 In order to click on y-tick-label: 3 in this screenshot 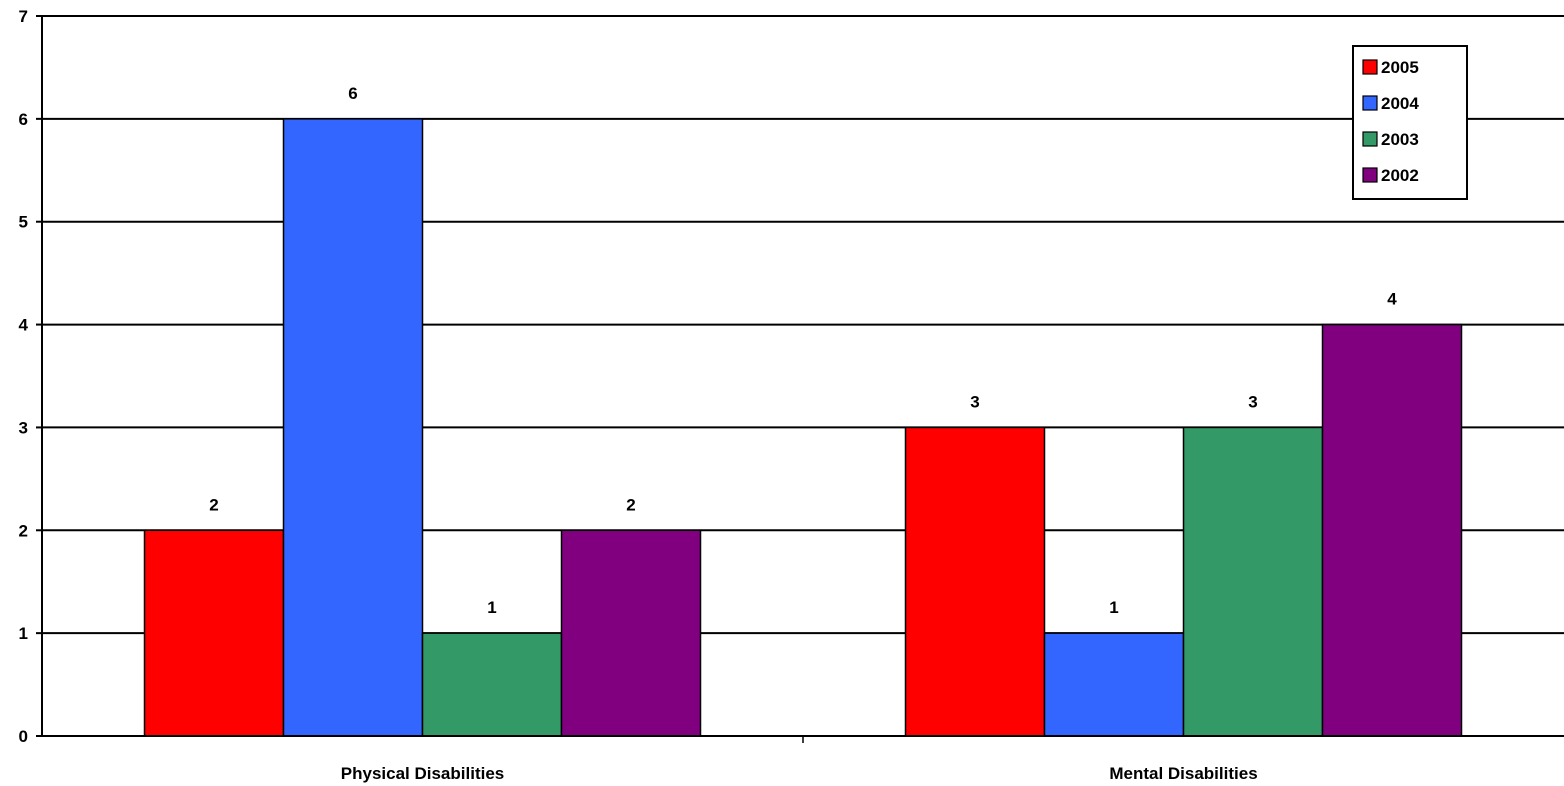, I will do `click(23, 427)`.